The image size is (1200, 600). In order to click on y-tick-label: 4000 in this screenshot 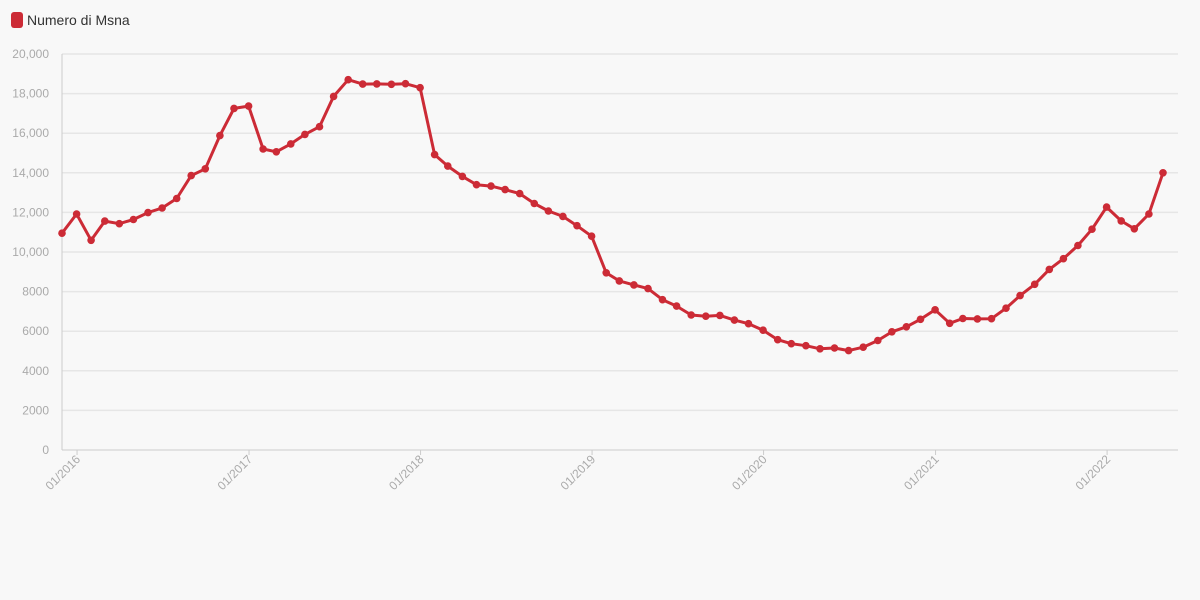, I will do `click(35, 371)`.